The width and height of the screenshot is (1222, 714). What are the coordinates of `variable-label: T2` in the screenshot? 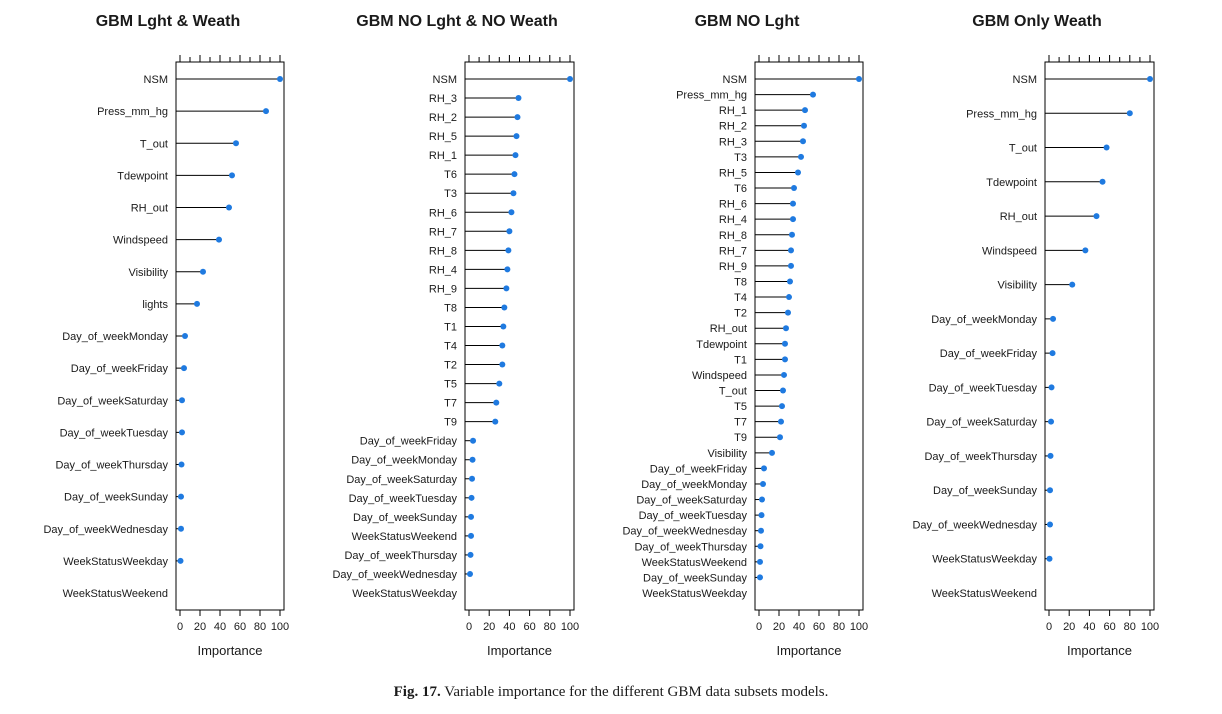 It's located at (450, 366).